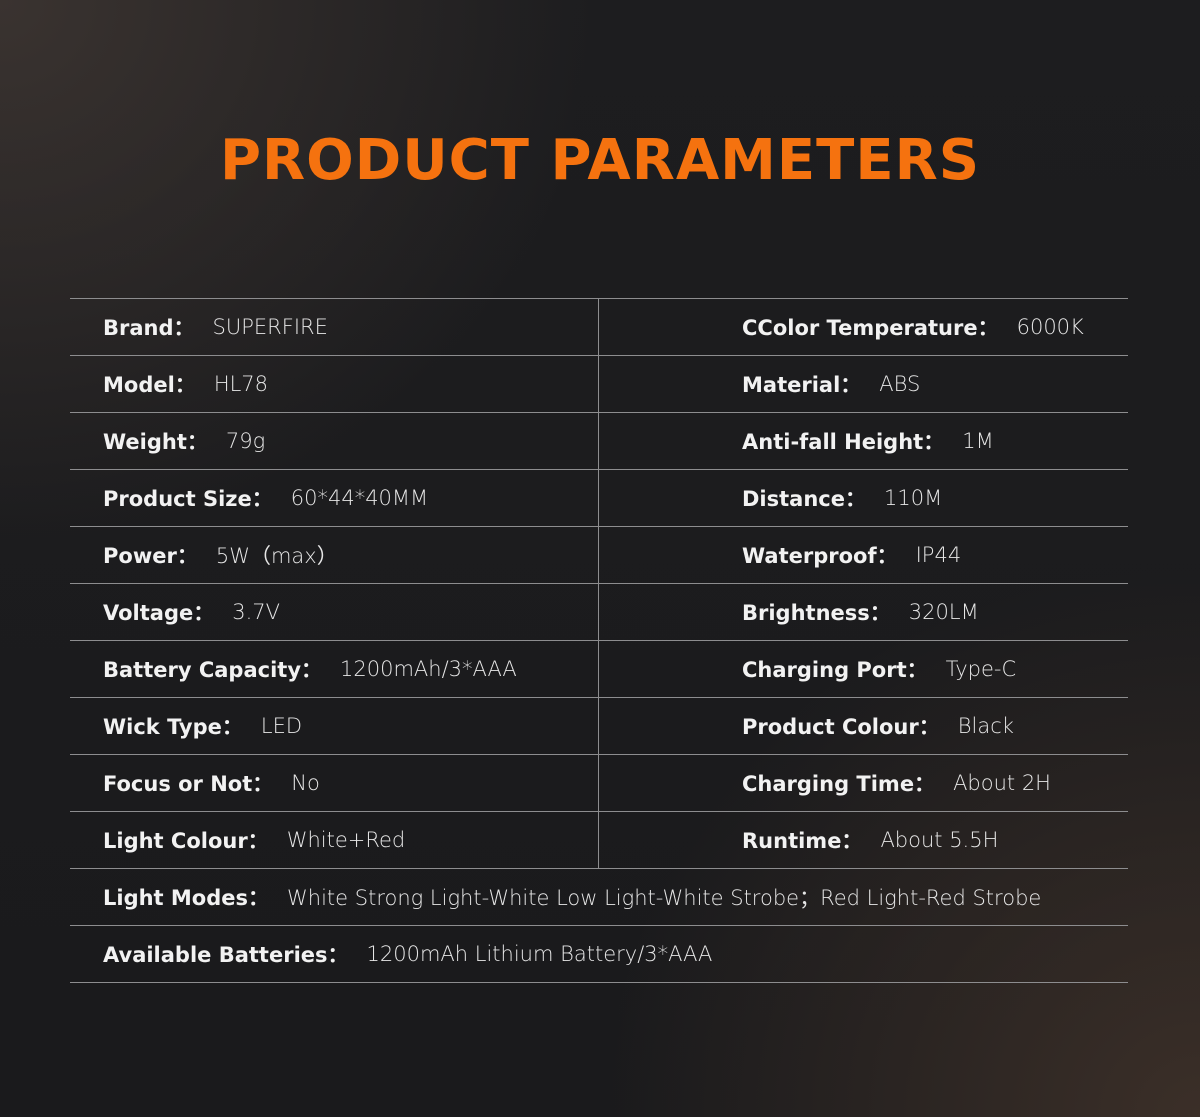  I want to click on spec-label: Light Modes：, so click(186, 898).